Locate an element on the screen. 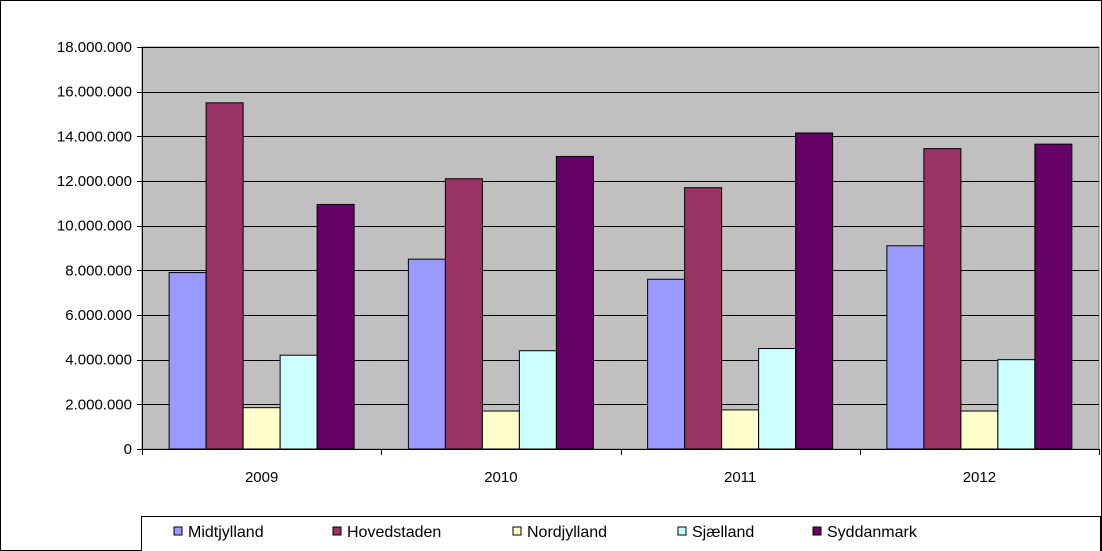 Image resolution: width=1102 pixels, height=551 pixels. bar-sjælland-2012 is located at coordinates (1016, 404).